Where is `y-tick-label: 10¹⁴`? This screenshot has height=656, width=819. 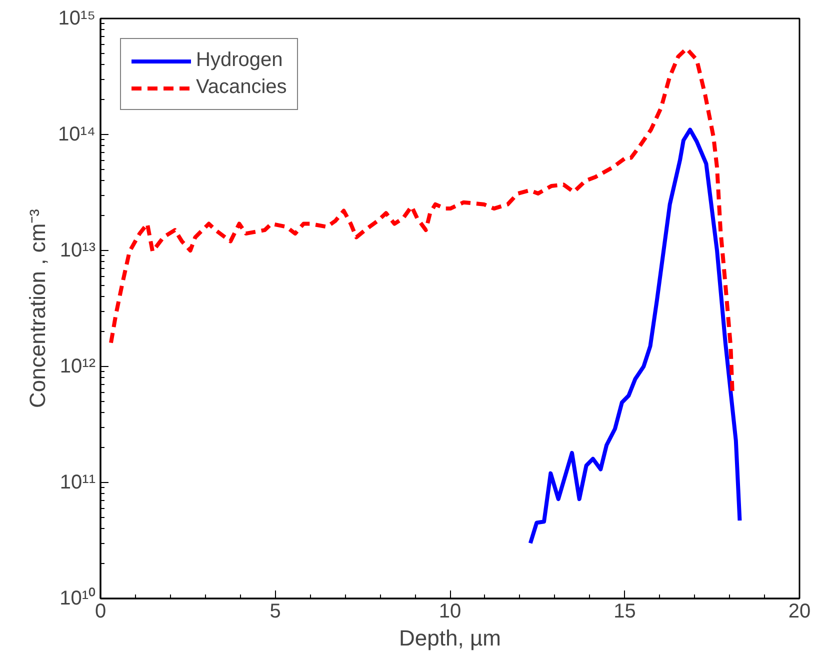
y-tick-label: 10¹⁴ is located at coordinates (77, 135).